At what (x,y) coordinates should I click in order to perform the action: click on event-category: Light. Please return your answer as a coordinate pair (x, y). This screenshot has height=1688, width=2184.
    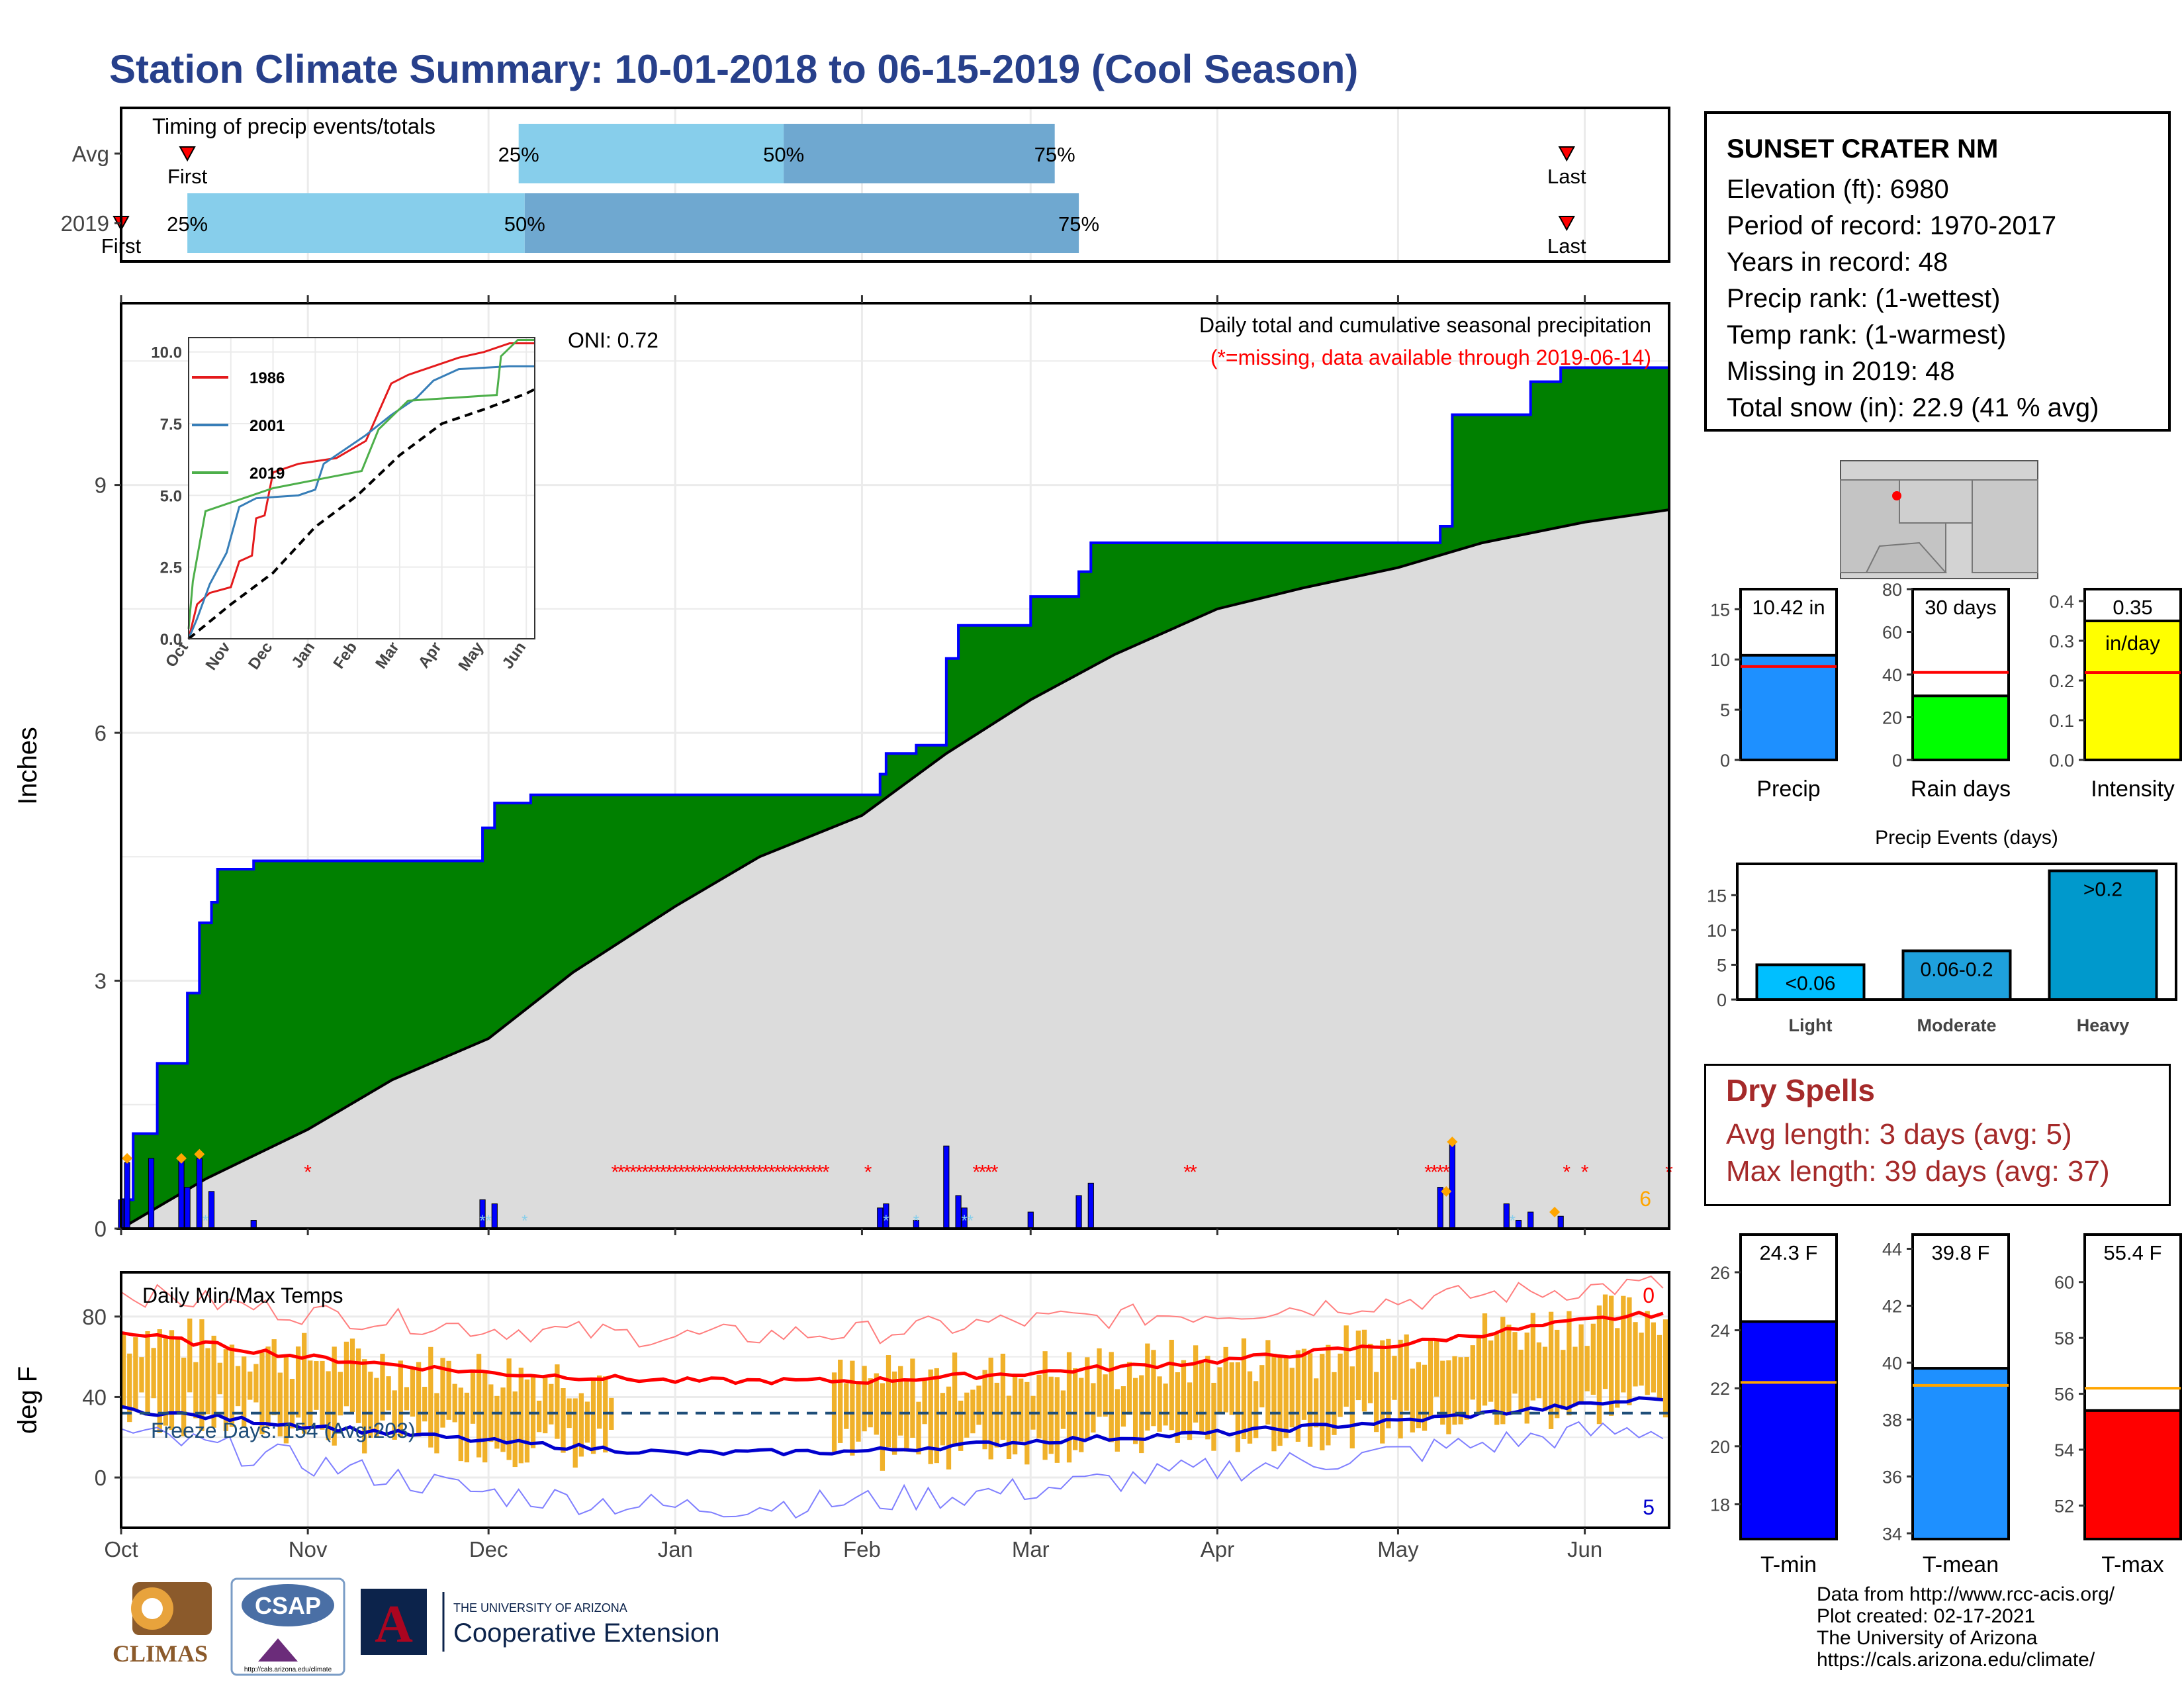
    Looking at the image, I should click on (1811, 1025).